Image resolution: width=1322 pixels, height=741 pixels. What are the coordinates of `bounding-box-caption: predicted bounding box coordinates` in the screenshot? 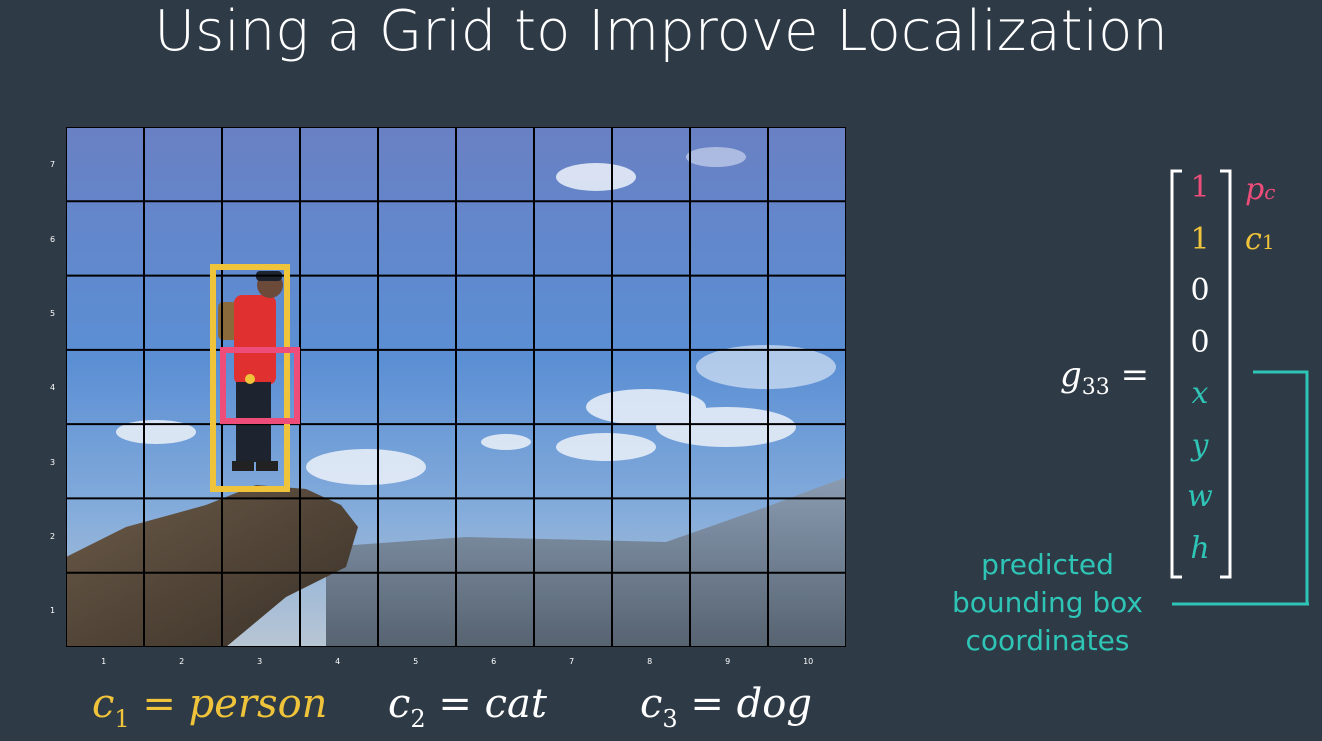 It's located at (1047, 602).